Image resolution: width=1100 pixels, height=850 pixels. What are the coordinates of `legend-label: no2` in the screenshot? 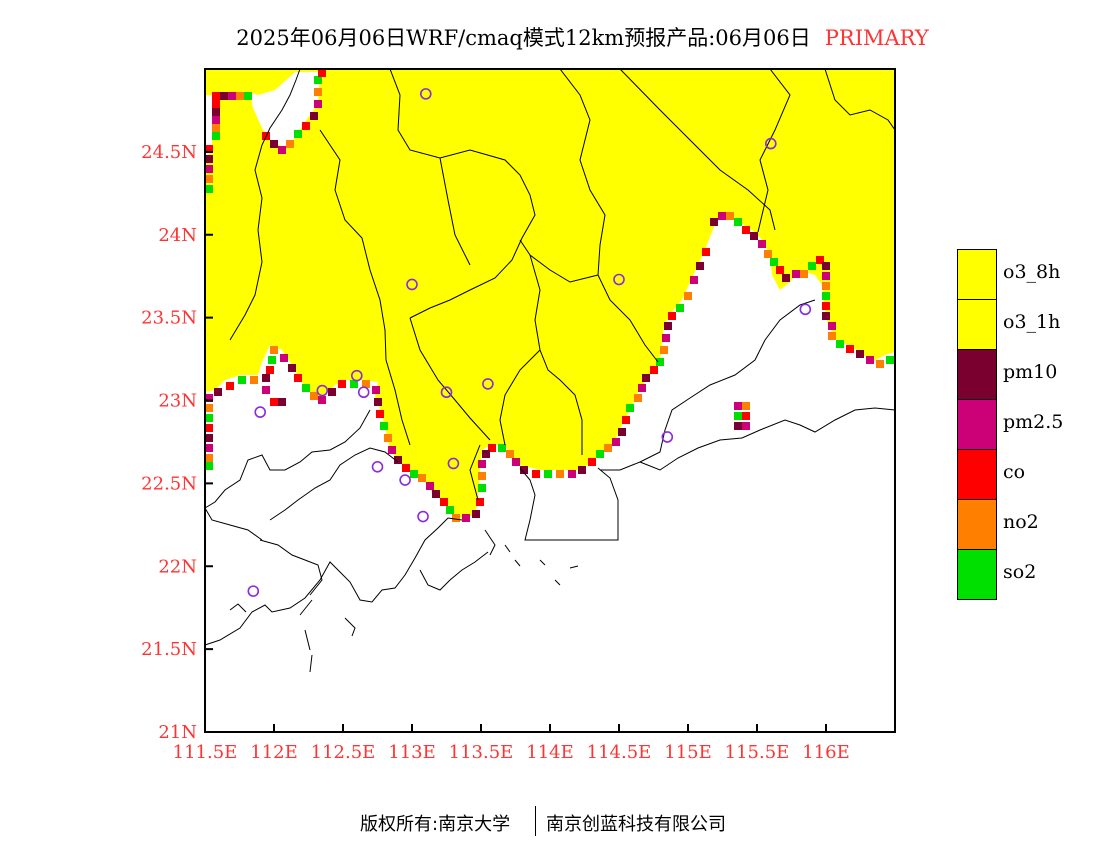 It's located at (1021, 522).